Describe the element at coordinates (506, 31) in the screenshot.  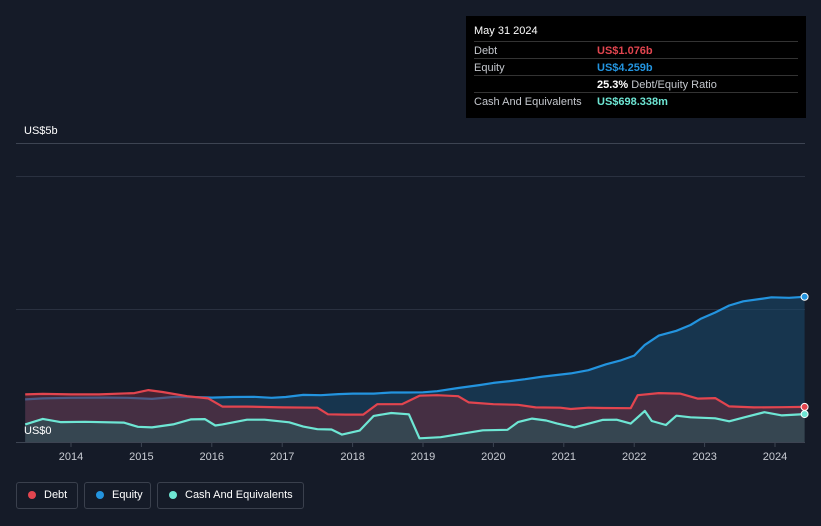
I see `tooltip-date: May 31 2024` at that location.